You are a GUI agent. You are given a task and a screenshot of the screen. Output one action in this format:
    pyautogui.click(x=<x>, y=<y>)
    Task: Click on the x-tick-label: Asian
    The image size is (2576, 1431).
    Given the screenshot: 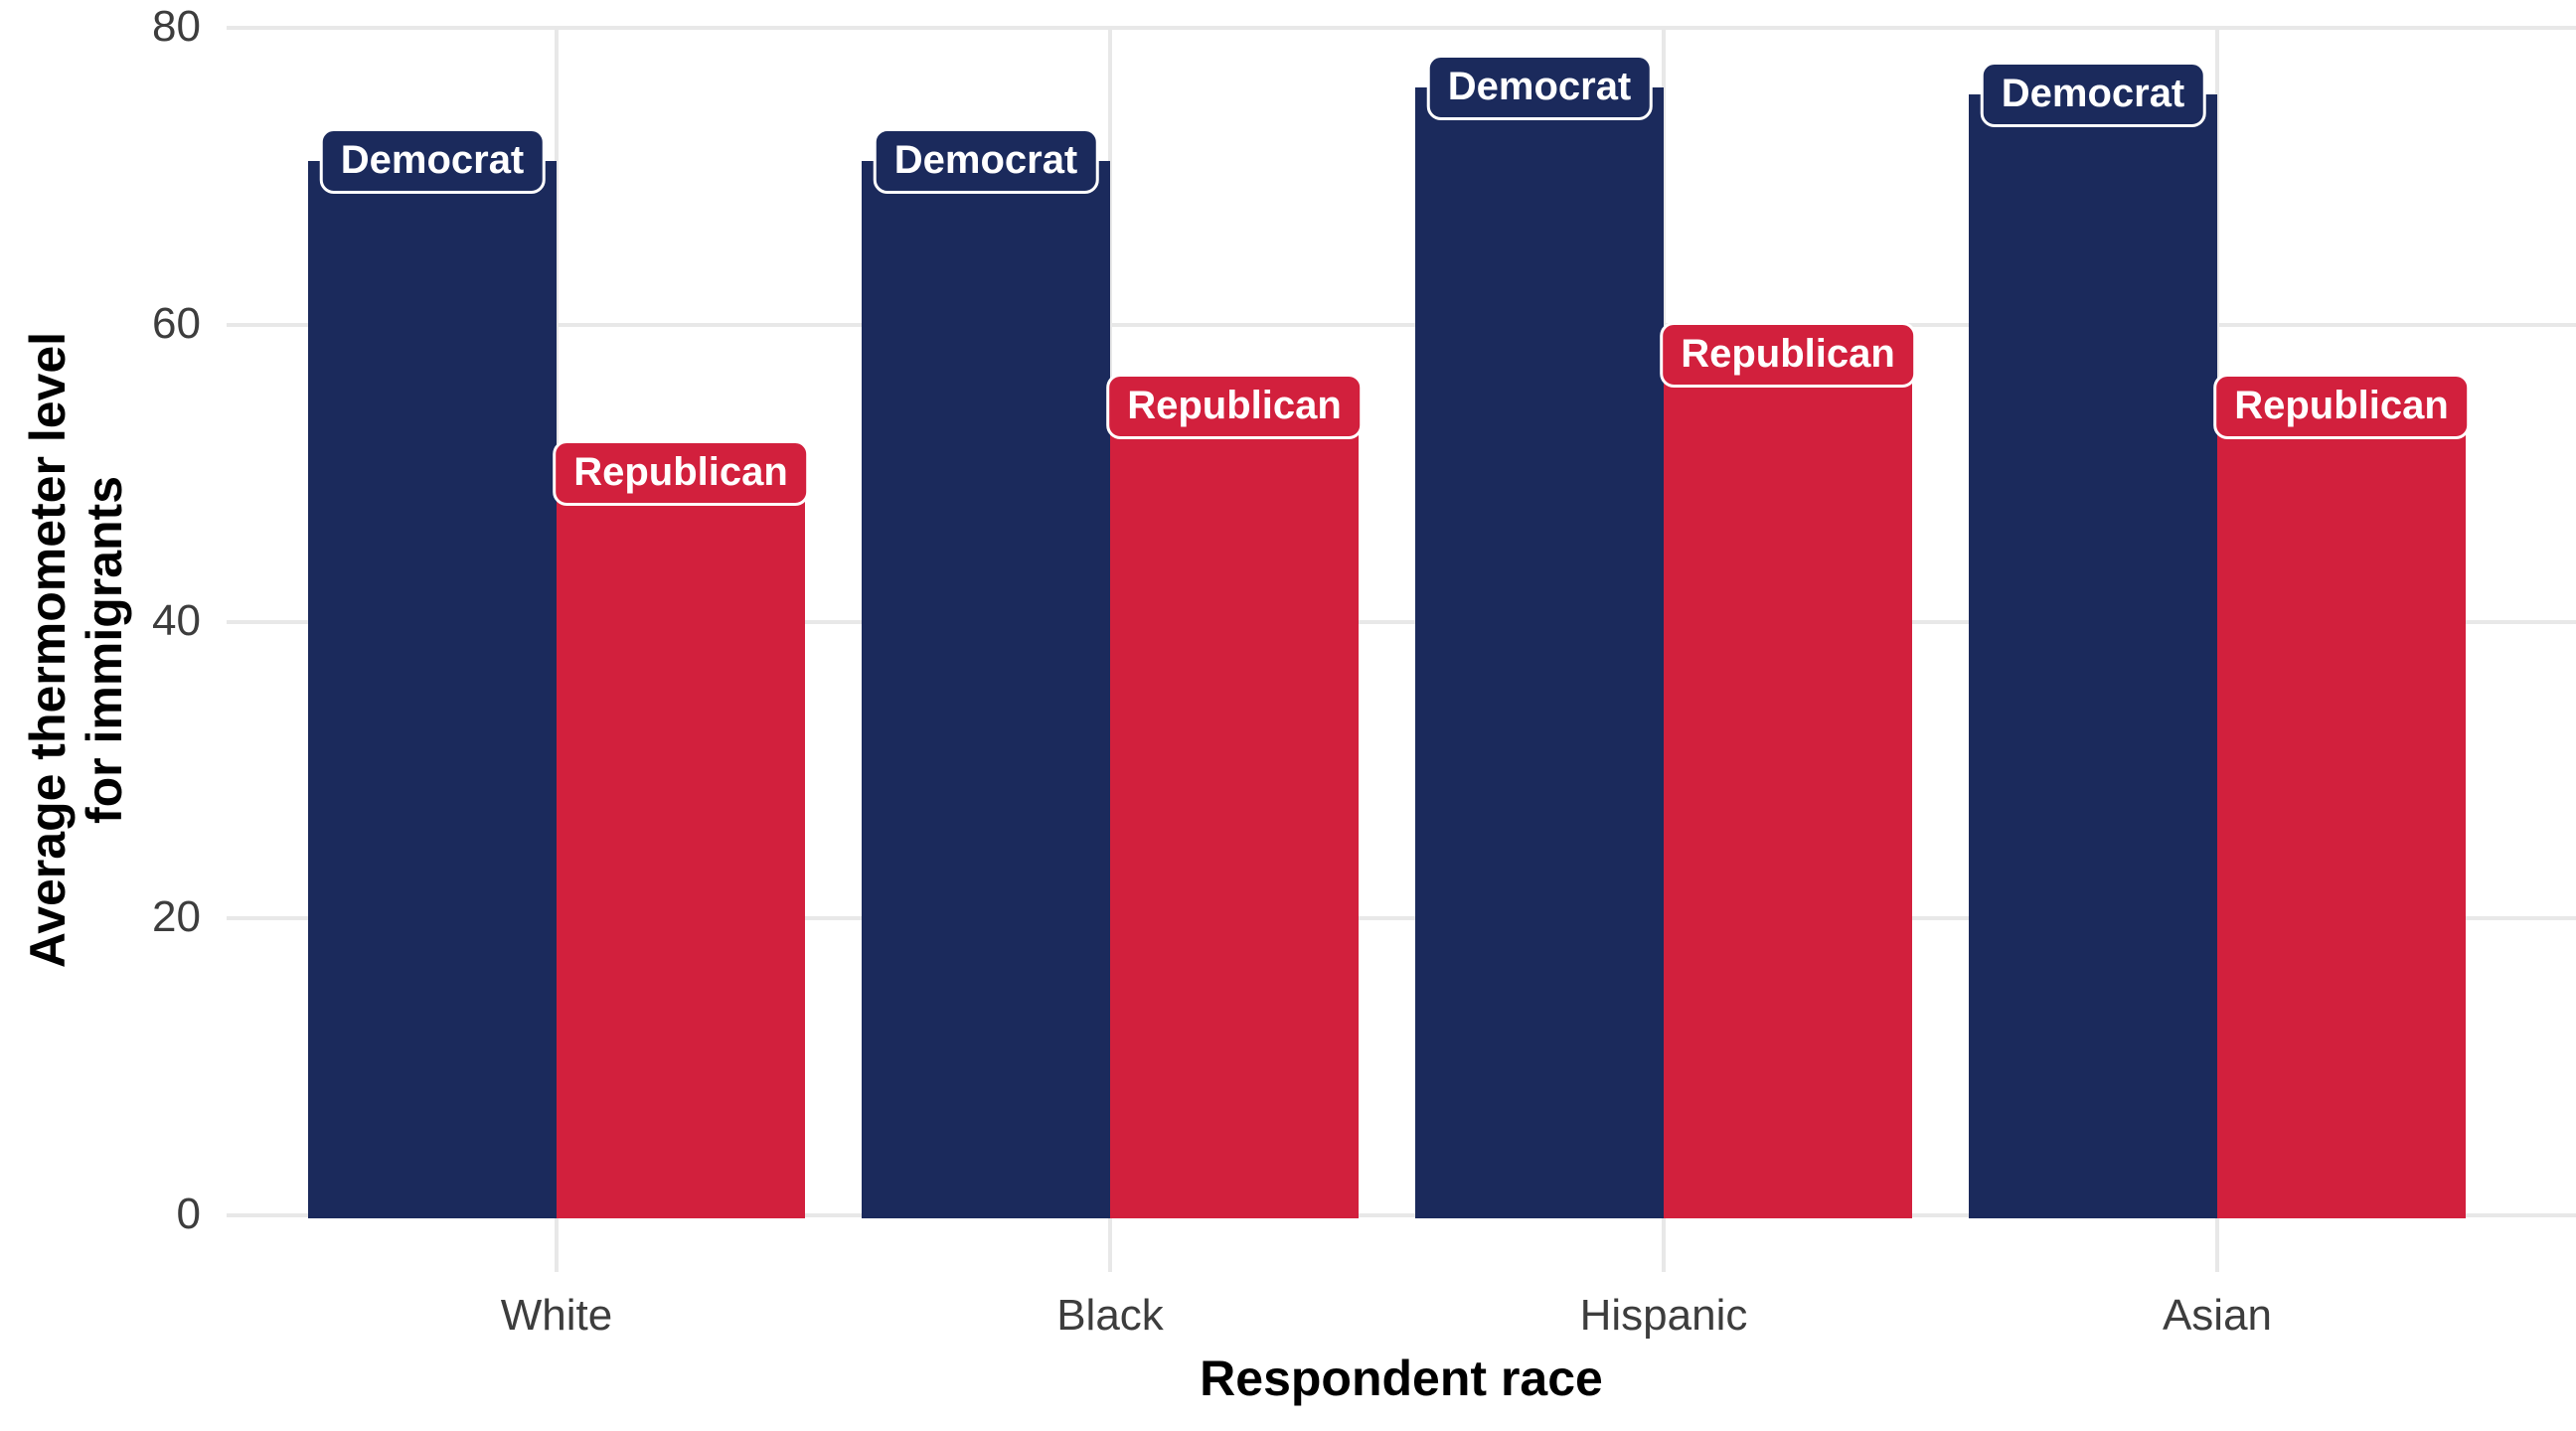 What is the action you would take?
    pyautogui.click(x=2217, y=1315)
    